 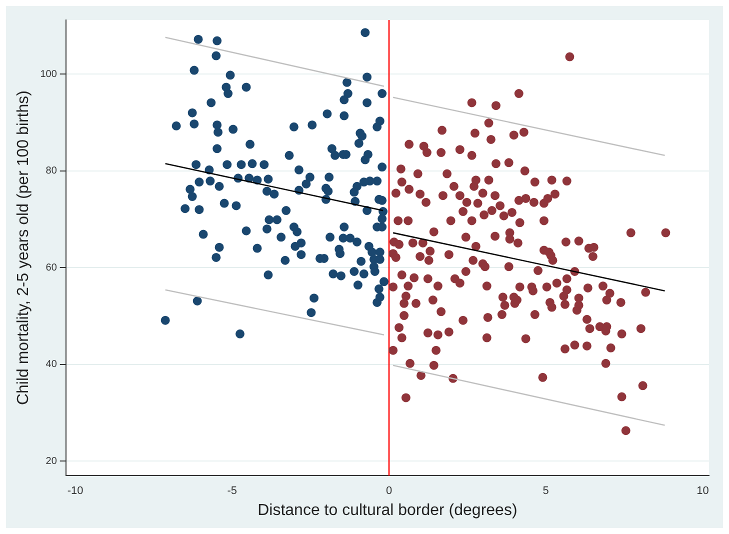 I want to click on x-tick-label: -10, so click(x=75, y=491).